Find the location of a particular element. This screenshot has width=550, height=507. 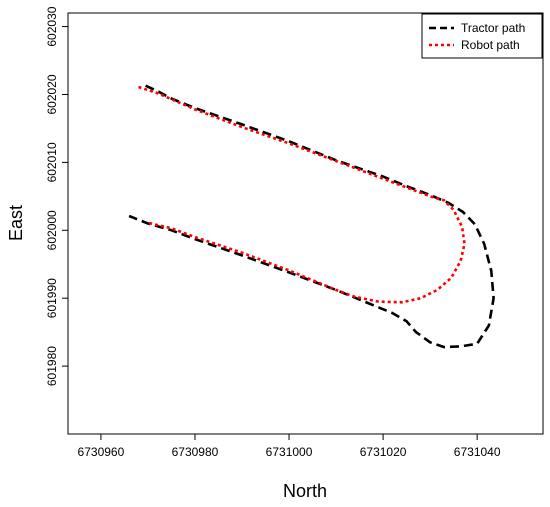

y-axis-title: East is located at coordinates (16, 223).